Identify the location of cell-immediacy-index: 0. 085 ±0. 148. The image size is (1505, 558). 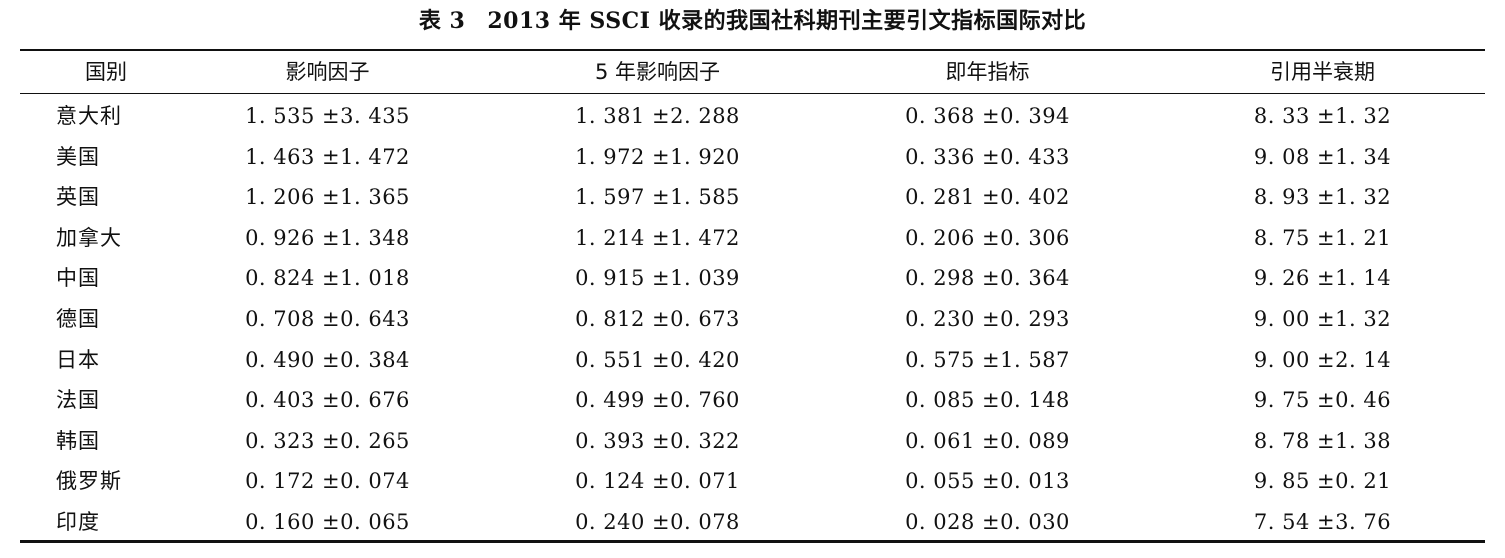
(987, 400).